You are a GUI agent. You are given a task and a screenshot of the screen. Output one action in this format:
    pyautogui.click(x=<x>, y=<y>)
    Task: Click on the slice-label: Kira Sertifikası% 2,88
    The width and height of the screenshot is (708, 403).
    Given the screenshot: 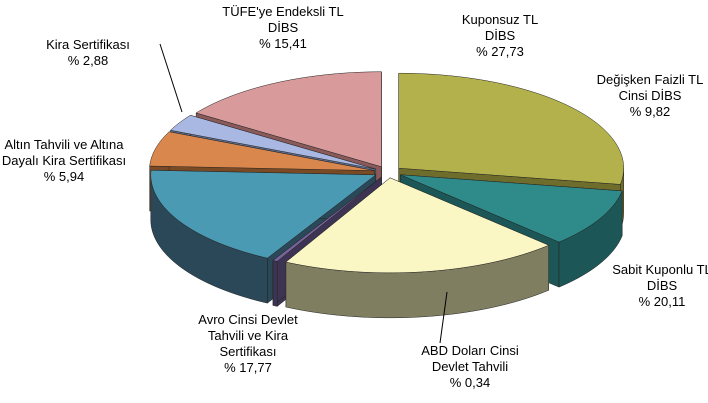 What is the action you would take?
    pyautogui.click(x=88, y=53)
    